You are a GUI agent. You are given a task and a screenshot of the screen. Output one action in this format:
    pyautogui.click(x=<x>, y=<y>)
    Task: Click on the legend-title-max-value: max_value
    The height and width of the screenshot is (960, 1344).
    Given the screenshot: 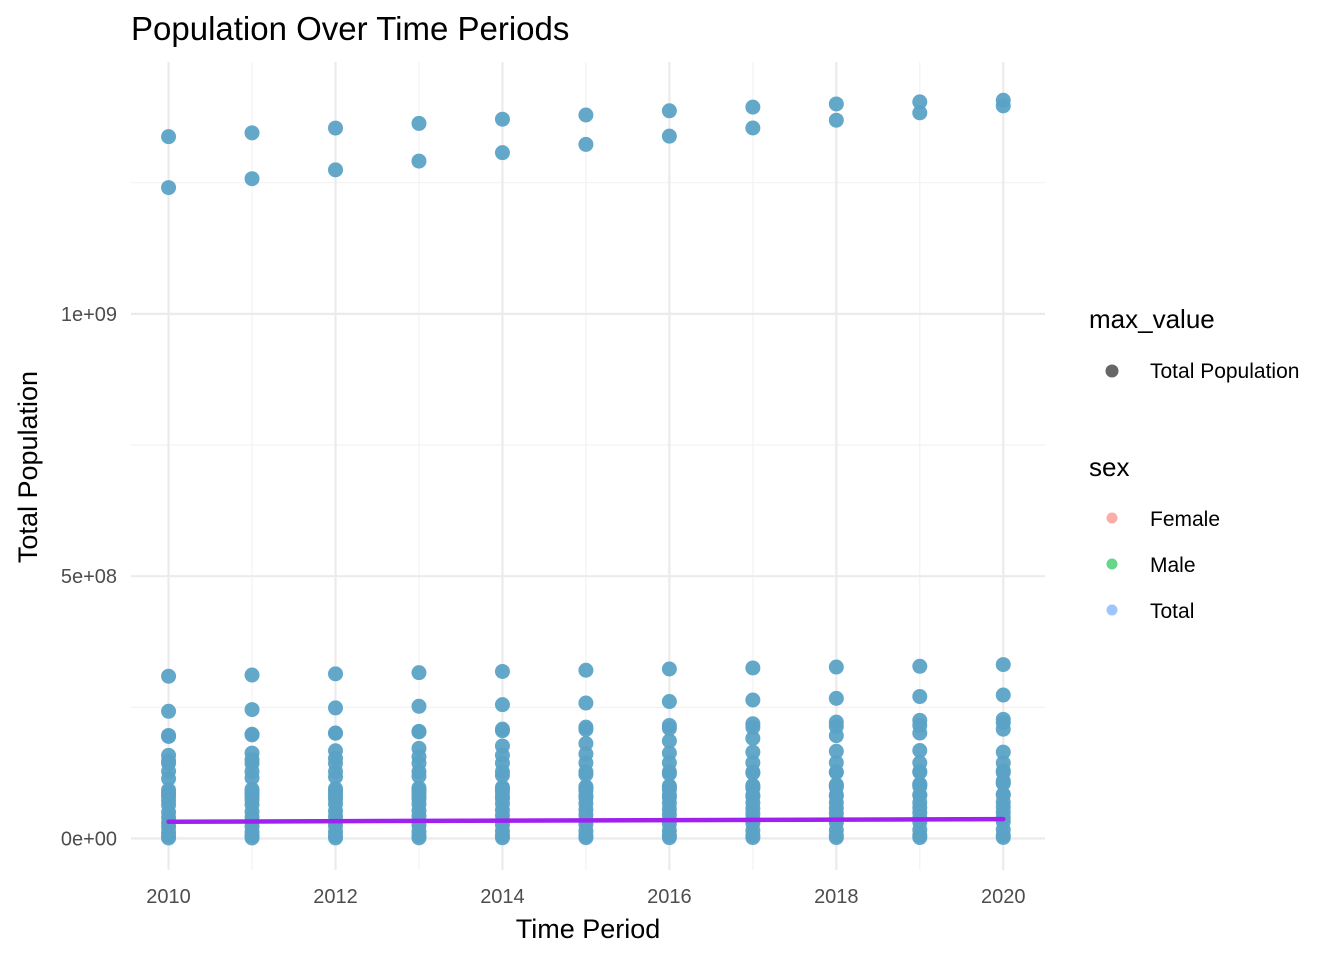 What is the action you would take?
    pyautogui.click(x=1152, y=319)
    